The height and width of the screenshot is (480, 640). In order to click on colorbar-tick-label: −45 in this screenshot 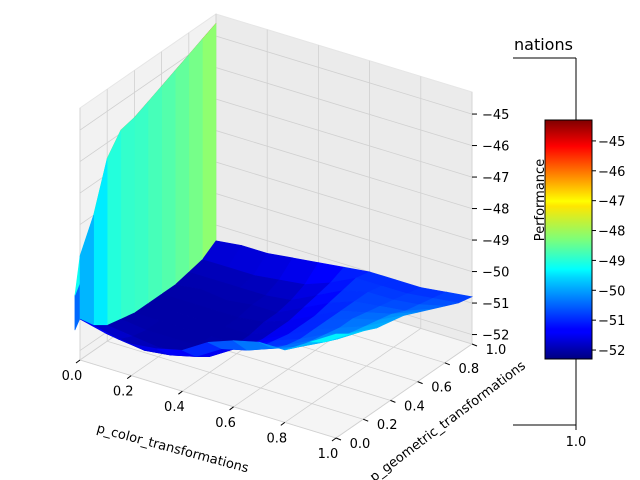, I will do `click(611, 142)`.